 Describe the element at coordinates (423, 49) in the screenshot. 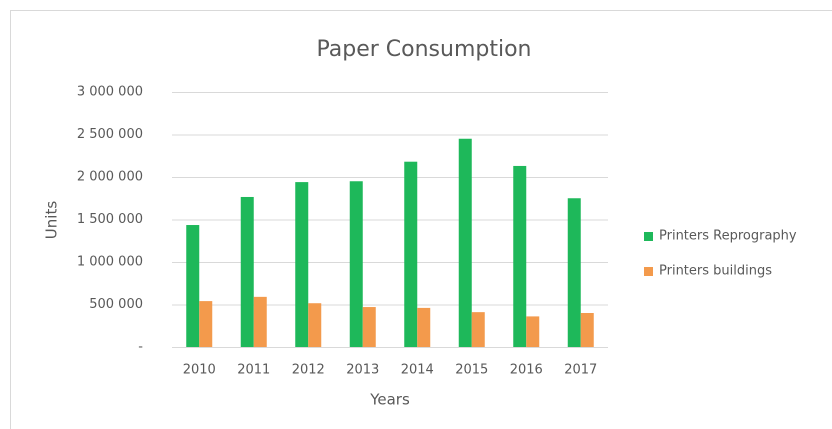

I see `chart-title: Paper Consumption` at that location.